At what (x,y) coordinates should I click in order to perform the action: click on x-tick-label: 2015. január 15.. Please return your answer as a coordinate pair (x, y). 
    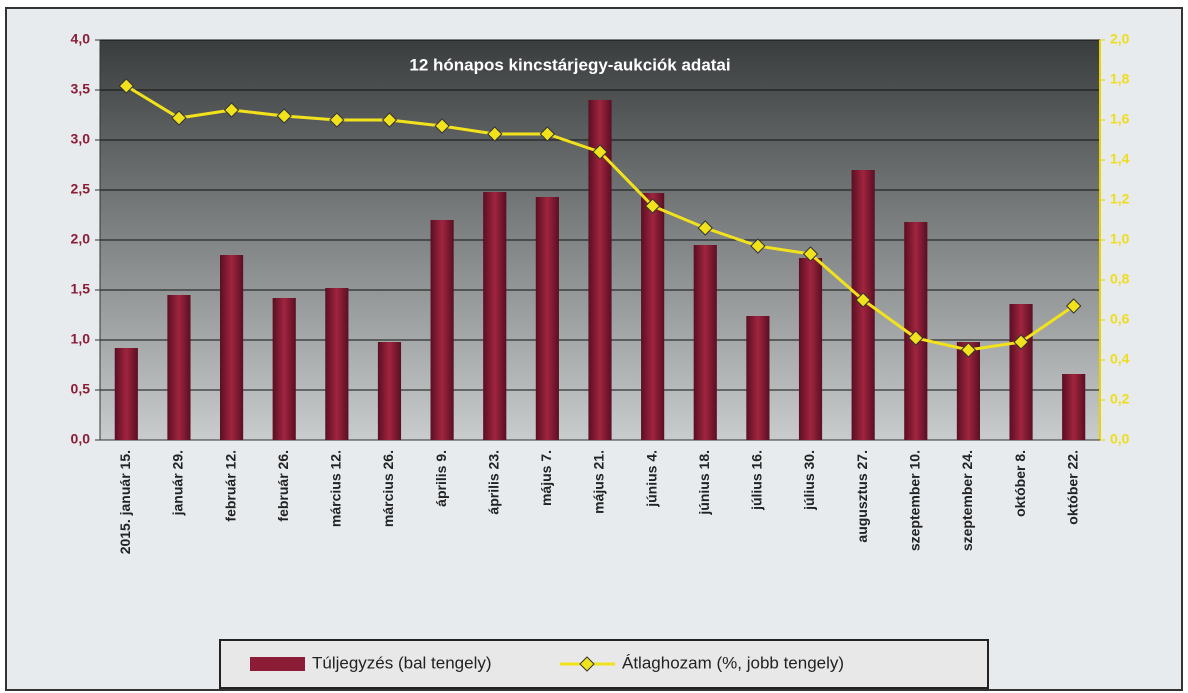
    Looking at the image, I should click on (125, 502).